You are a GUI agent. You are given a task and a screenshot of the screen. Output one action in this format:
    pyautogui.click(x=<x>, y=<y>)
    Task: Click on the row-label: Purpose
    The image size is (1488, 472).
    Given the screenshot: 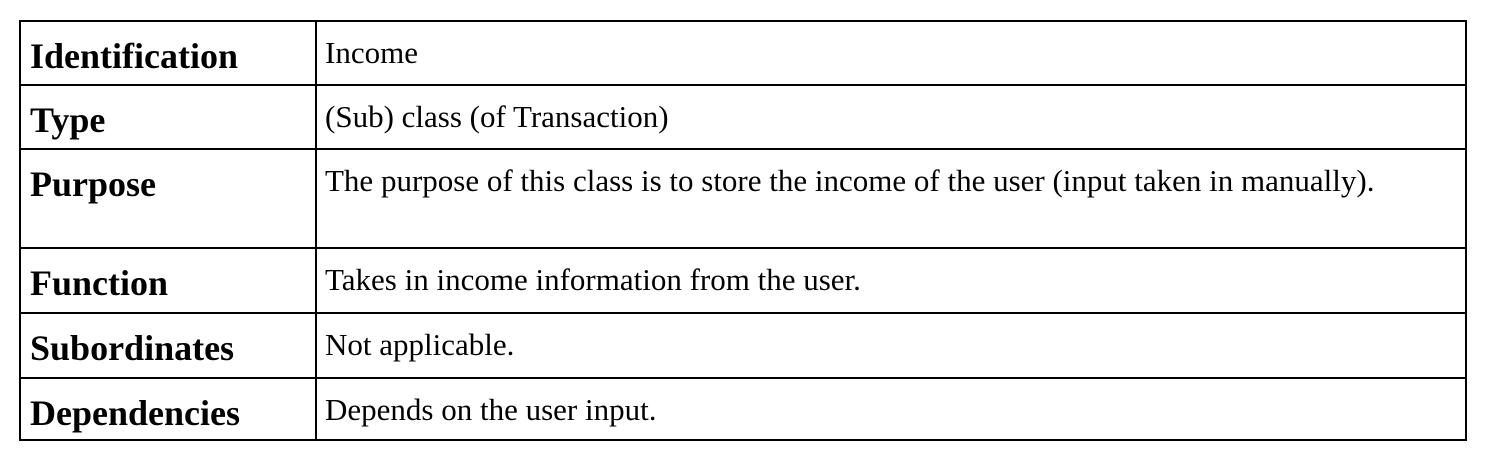 What is the action you would take?
    pyautogui.click(x=168, y=198)
    